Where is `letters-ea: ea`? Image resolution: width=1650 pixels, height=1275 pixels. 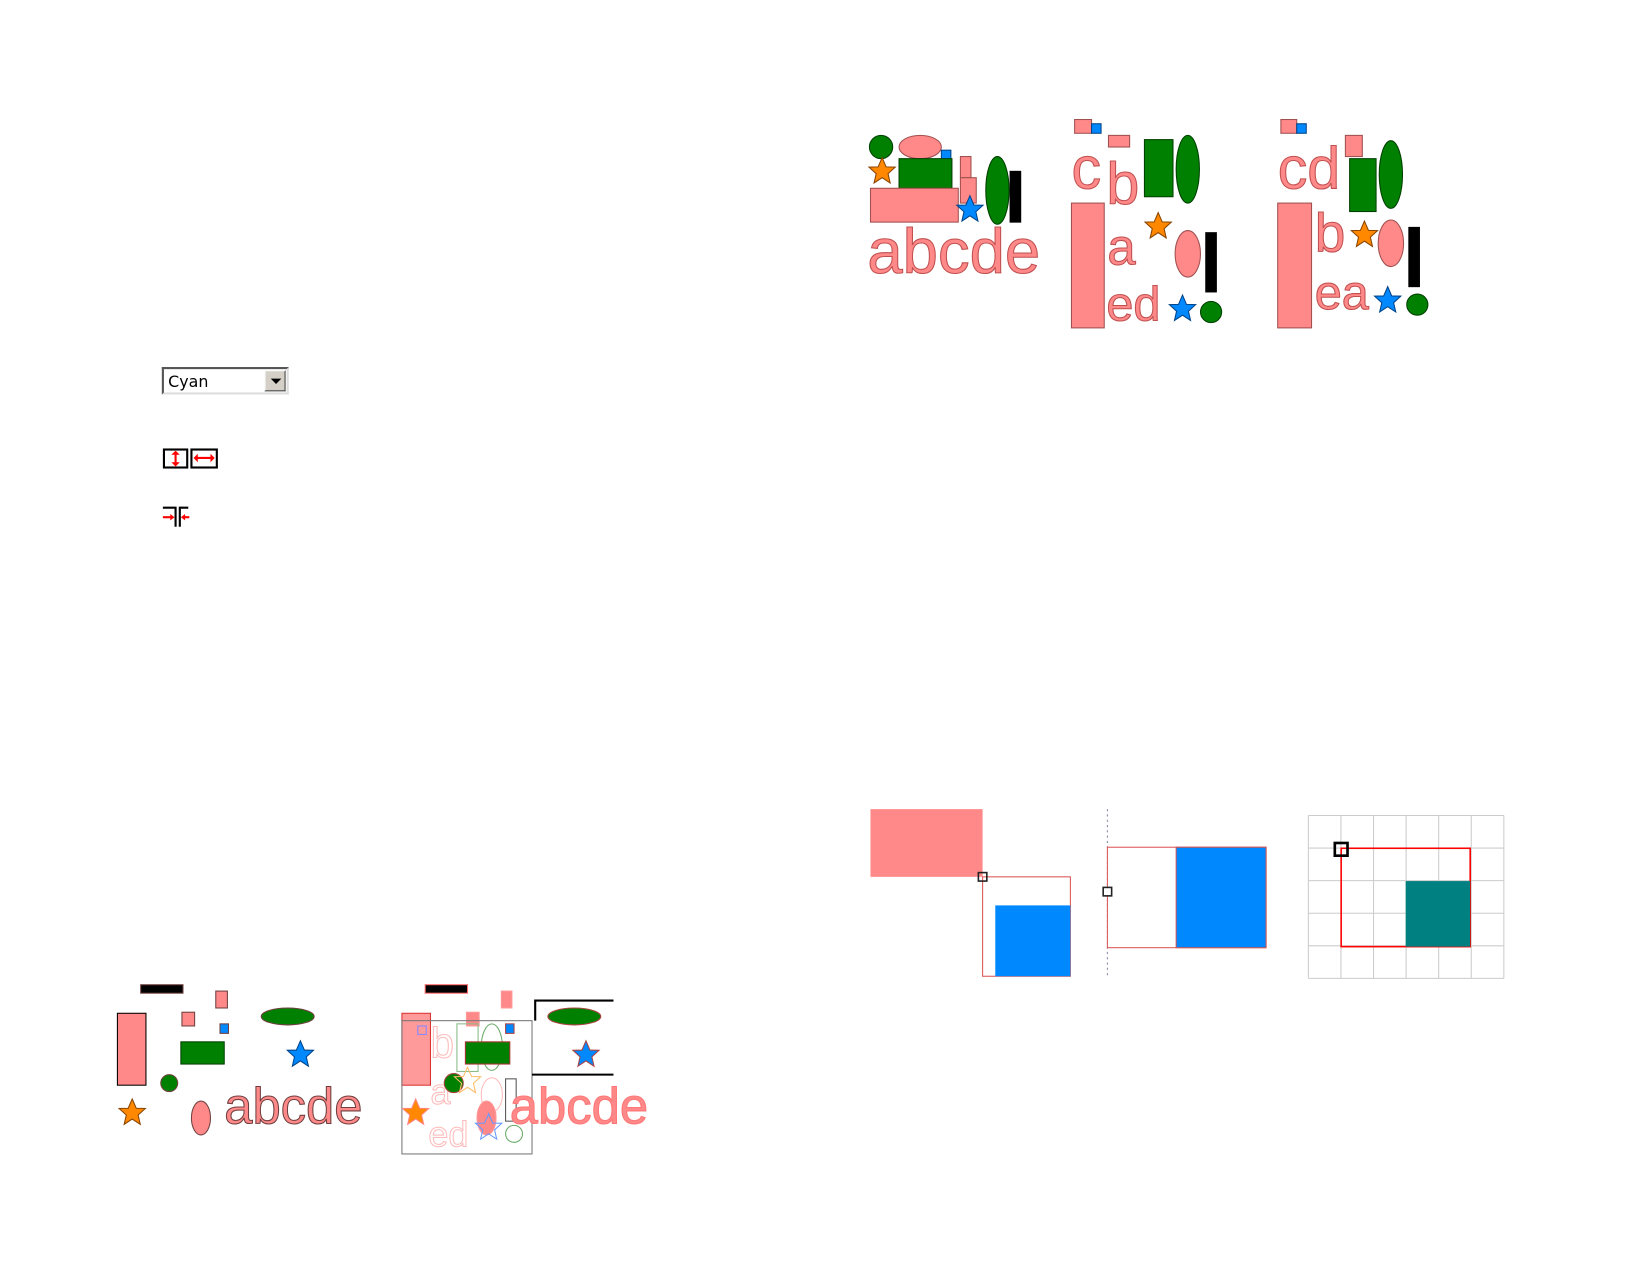 letters-ea: ea is located at coordinates (1342, 293).